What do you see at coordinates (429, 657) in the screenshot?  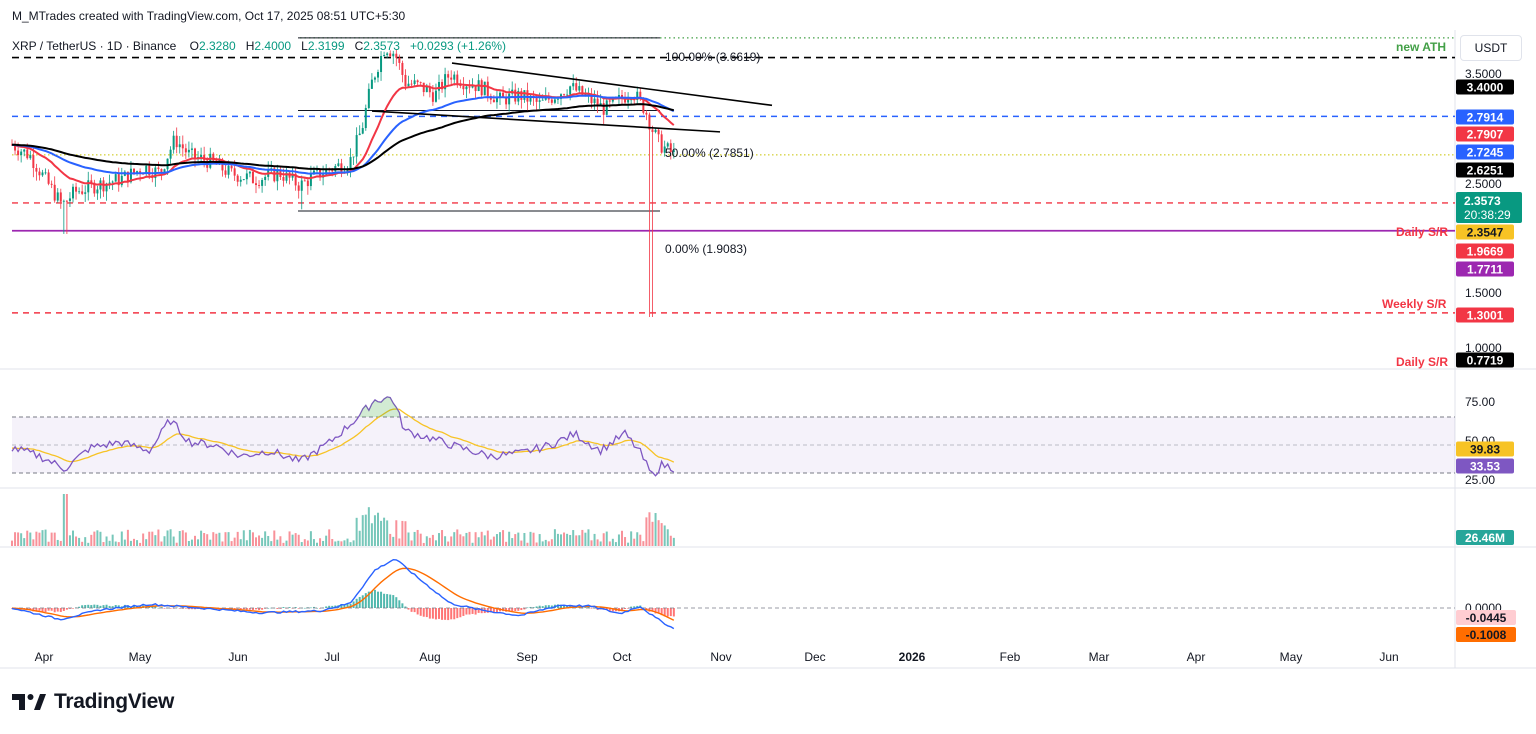 I see `time-axis-tick: Aug` at bounding box center [429, 657].